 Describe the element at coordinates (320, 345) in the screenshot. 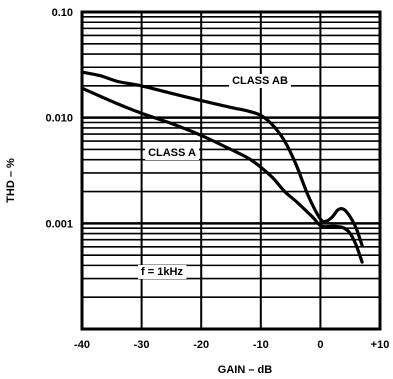

I see `x-tick-label: 0` at that location.